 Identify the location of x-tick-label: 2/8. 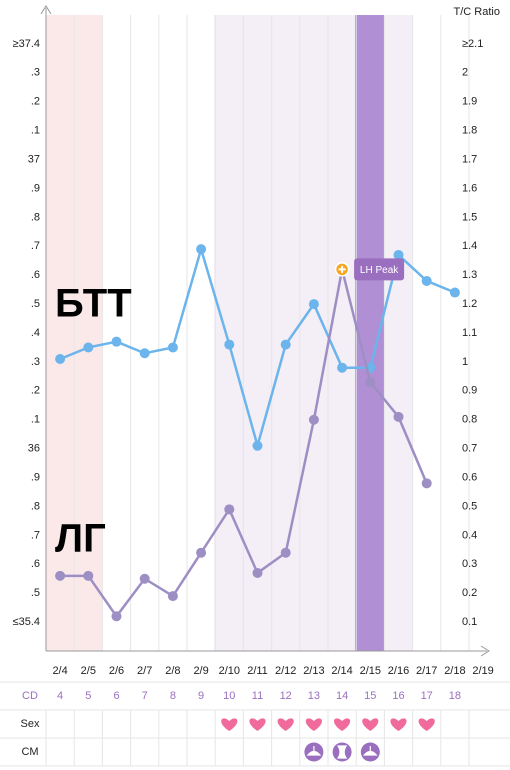
(172, 671).